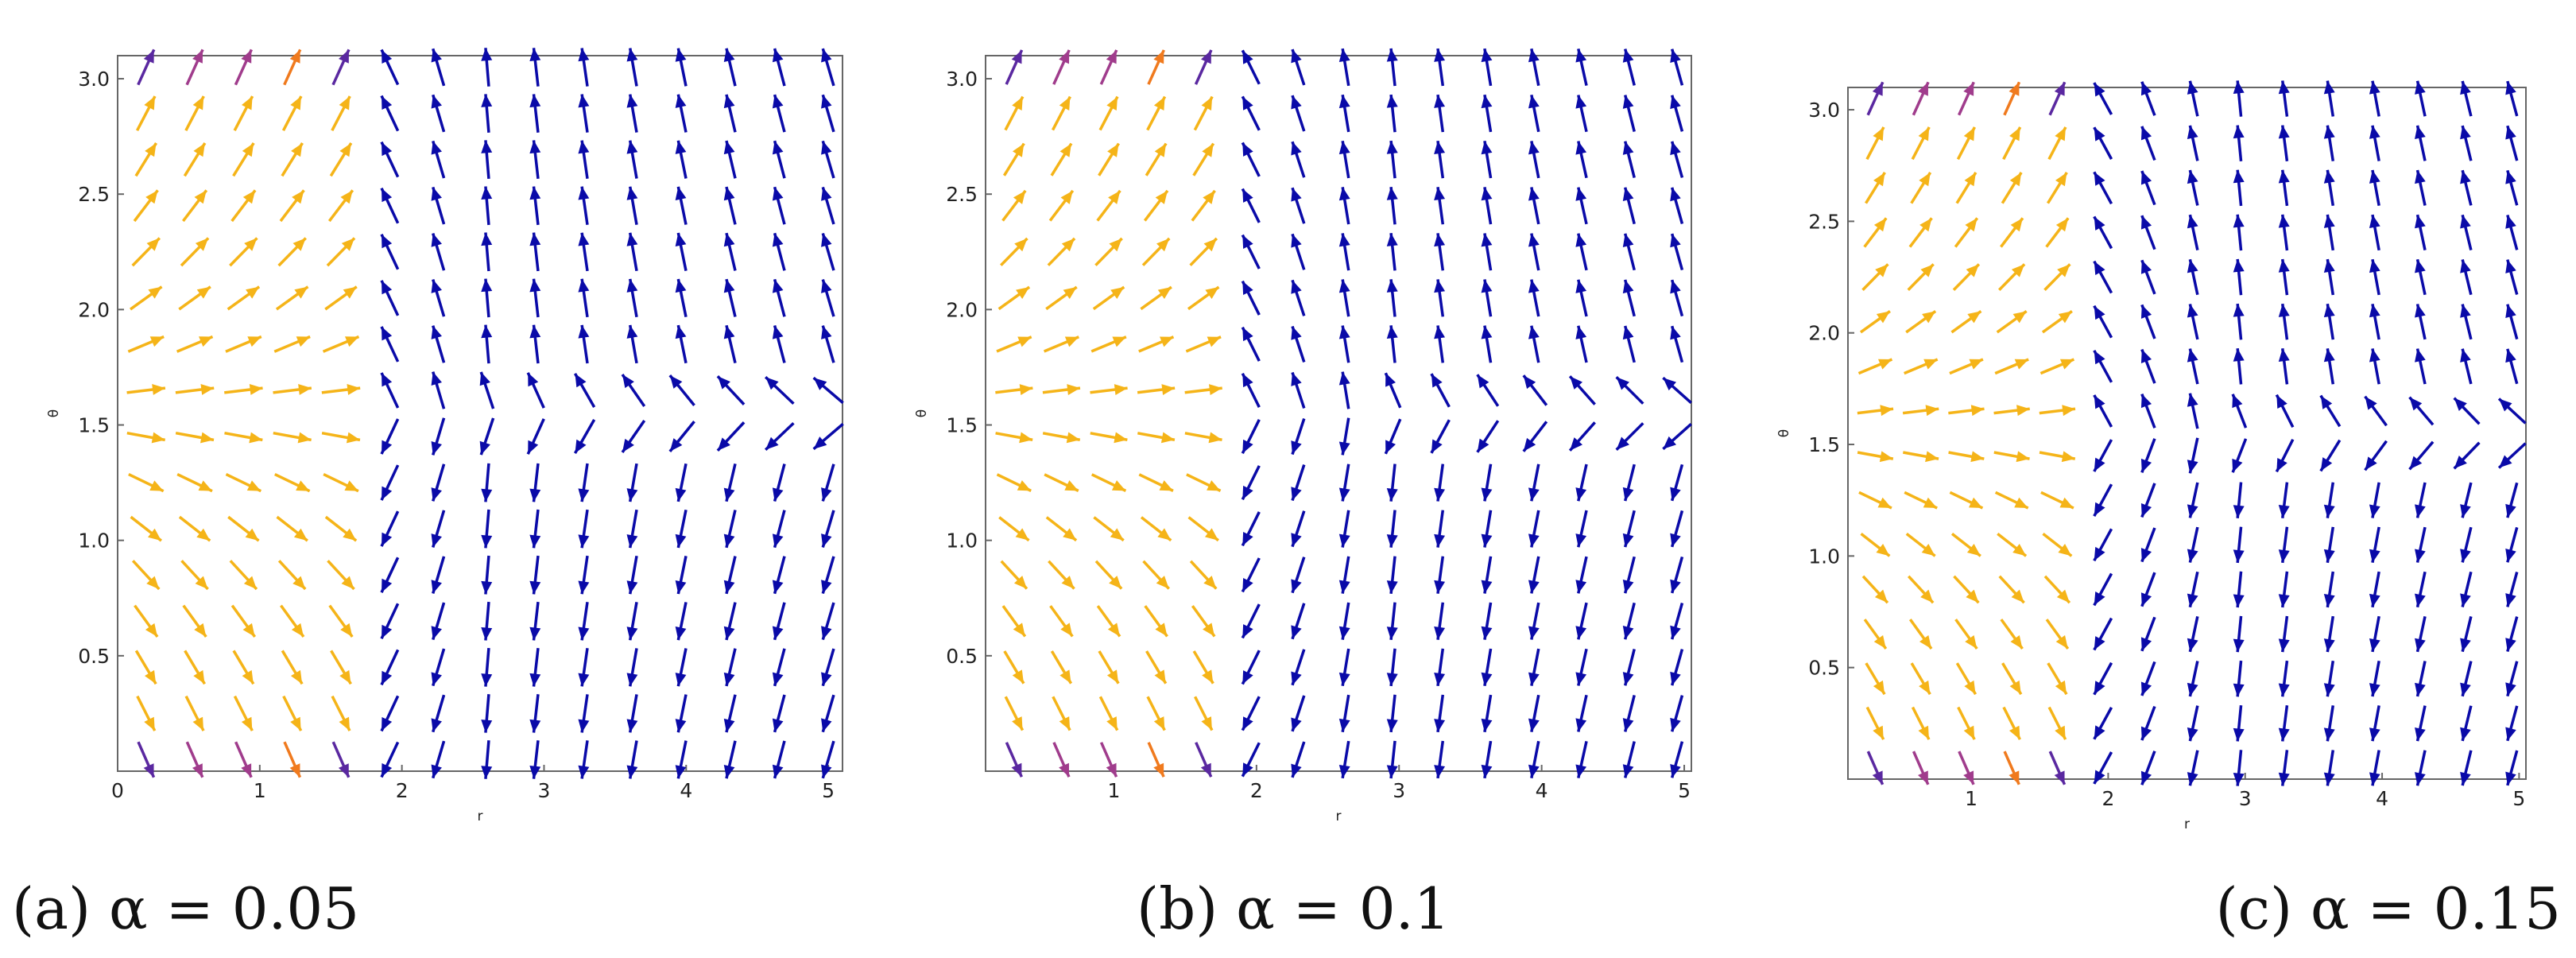 The image size is (2576, 958). I want to click on y-tick-label: 1.0, so click(1824, 556).